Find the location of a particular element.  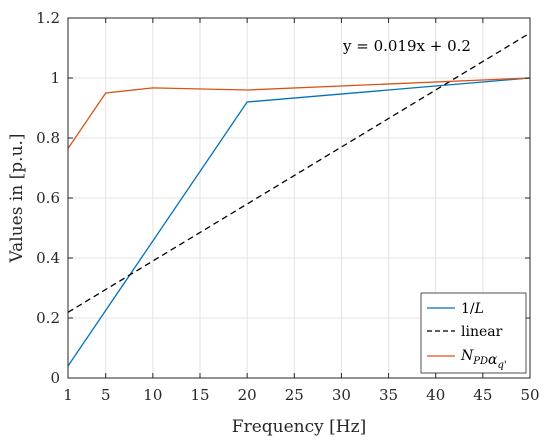

x-tick-label: 35 is located at coordinates (388, 395).